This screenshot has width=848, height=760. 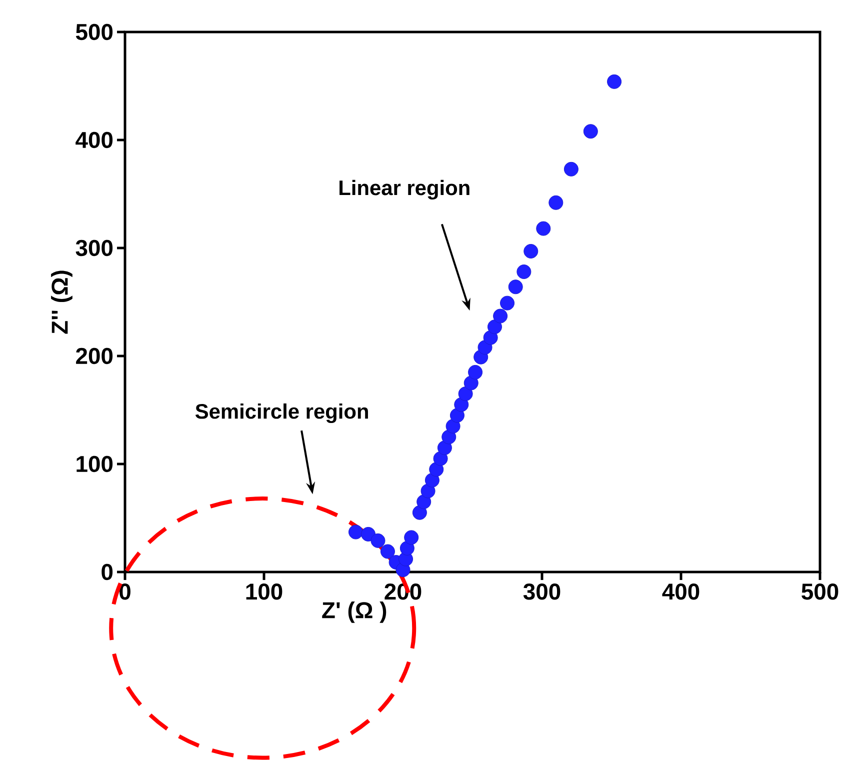 I want to click on y-axis-title: Z'' (Ω), so click(x=61, y=302).